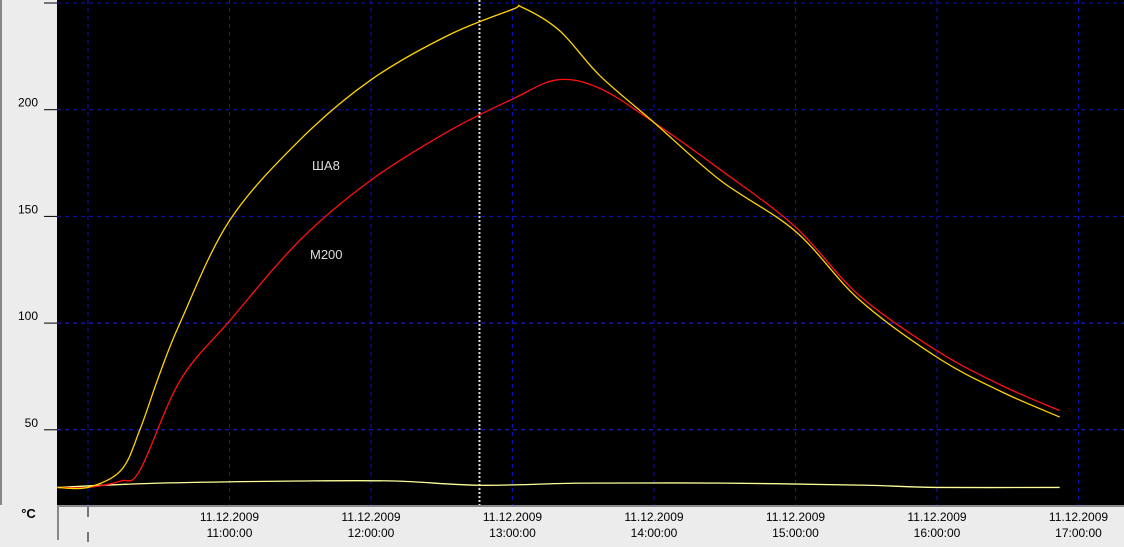 The image size is (1124, 547). Describe the element at coordinates (654, 533) in the screenshot. I see `x-tick-time: 14:00:00` at that location.